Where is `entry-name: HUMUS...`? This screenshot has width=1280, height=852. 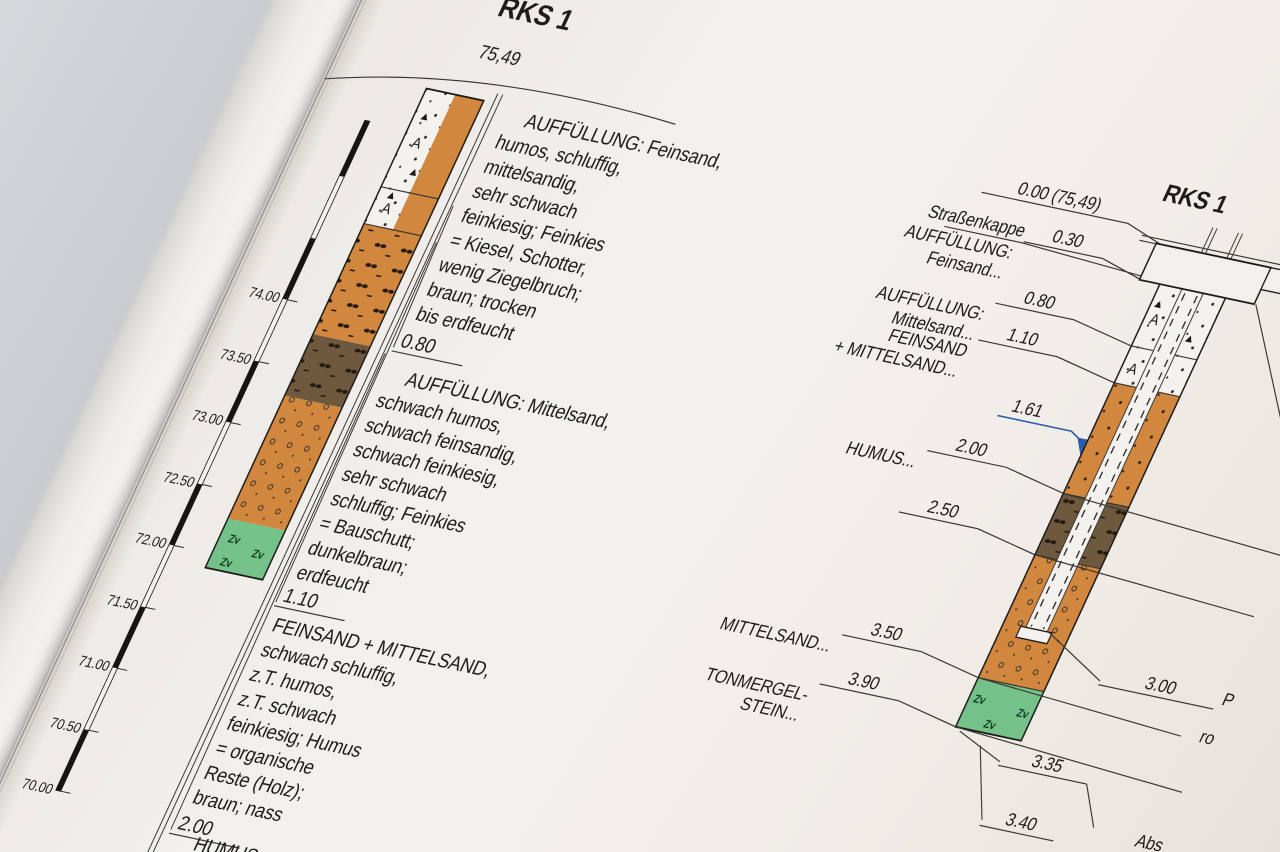
entry-name: HUMUS... is located at coordinates (882, 454).